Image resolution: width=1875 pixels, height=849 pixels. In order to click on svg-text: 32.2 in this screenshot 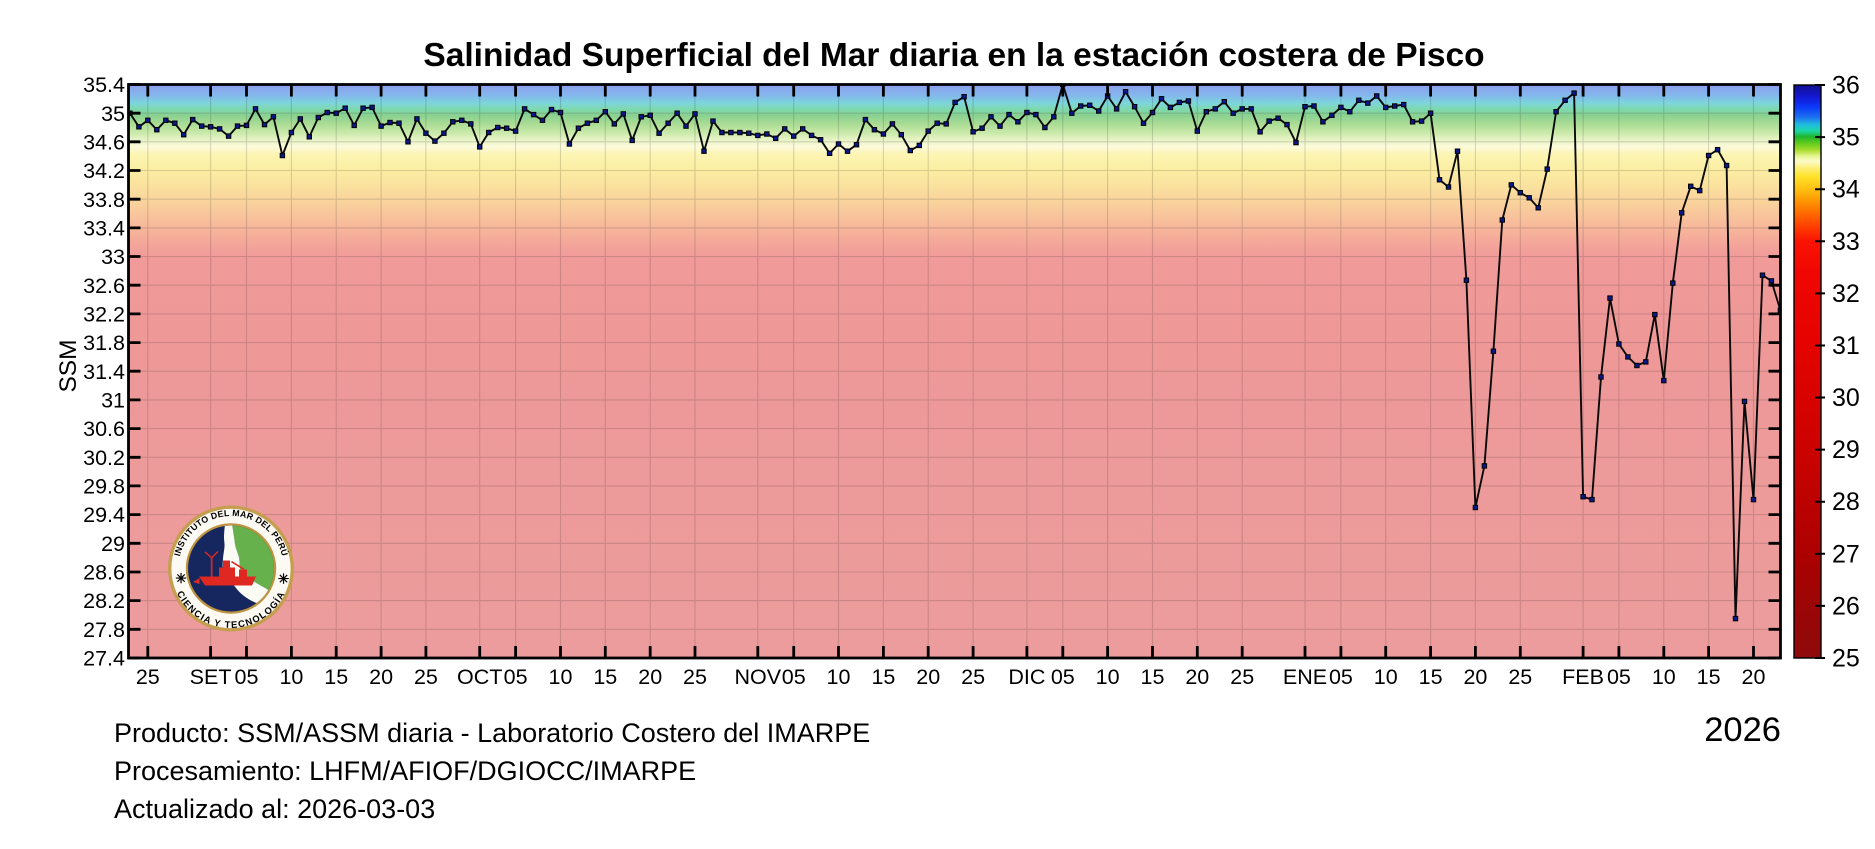, I will do `click(104, 315)`.